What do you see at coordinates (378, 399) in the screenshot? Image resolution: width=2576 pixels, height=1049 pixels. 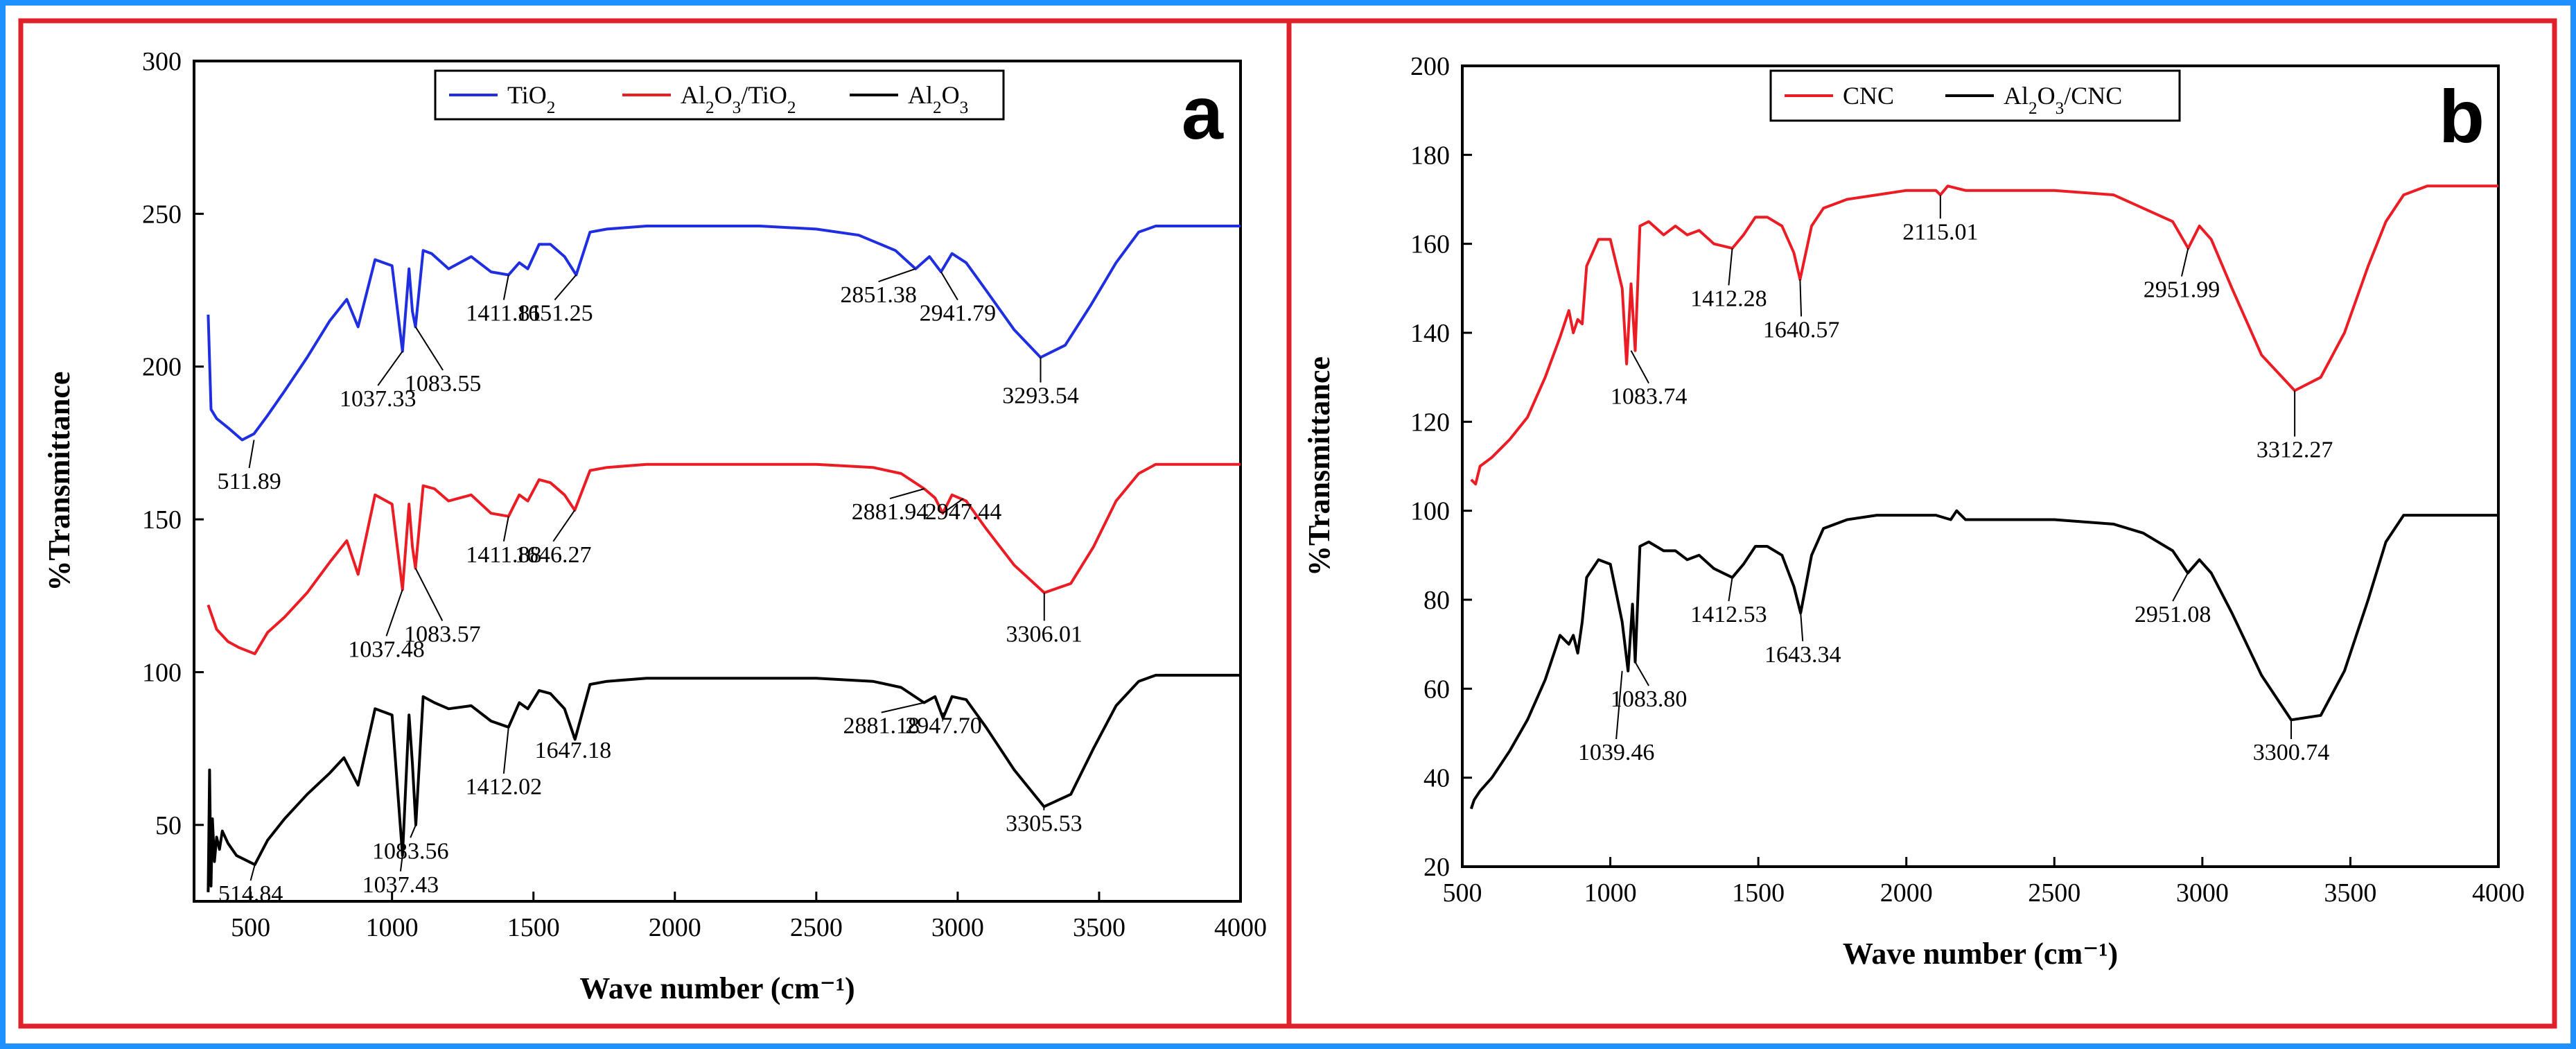 I see `peak-annotation: 1037.33` at bounding box center [378, 399].